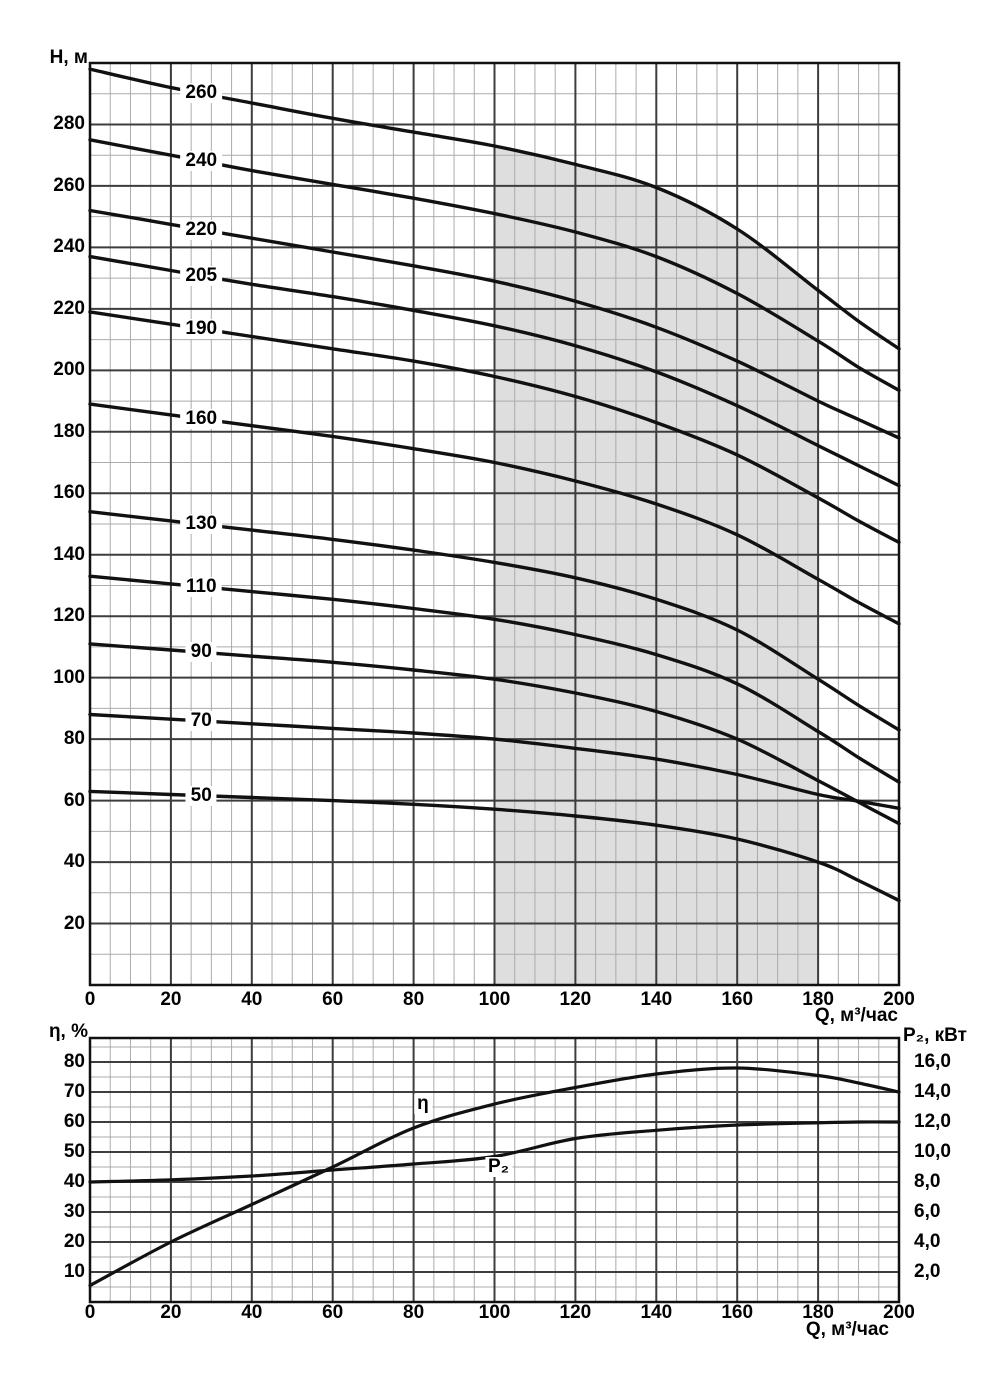 The height and width of the screenshot is (1392, 1000). What do you see at coordinates (494, 1312) in the screenshot?
I see `q-axis-bottom-tick-100: 100` at bounding box center [494, 1312].